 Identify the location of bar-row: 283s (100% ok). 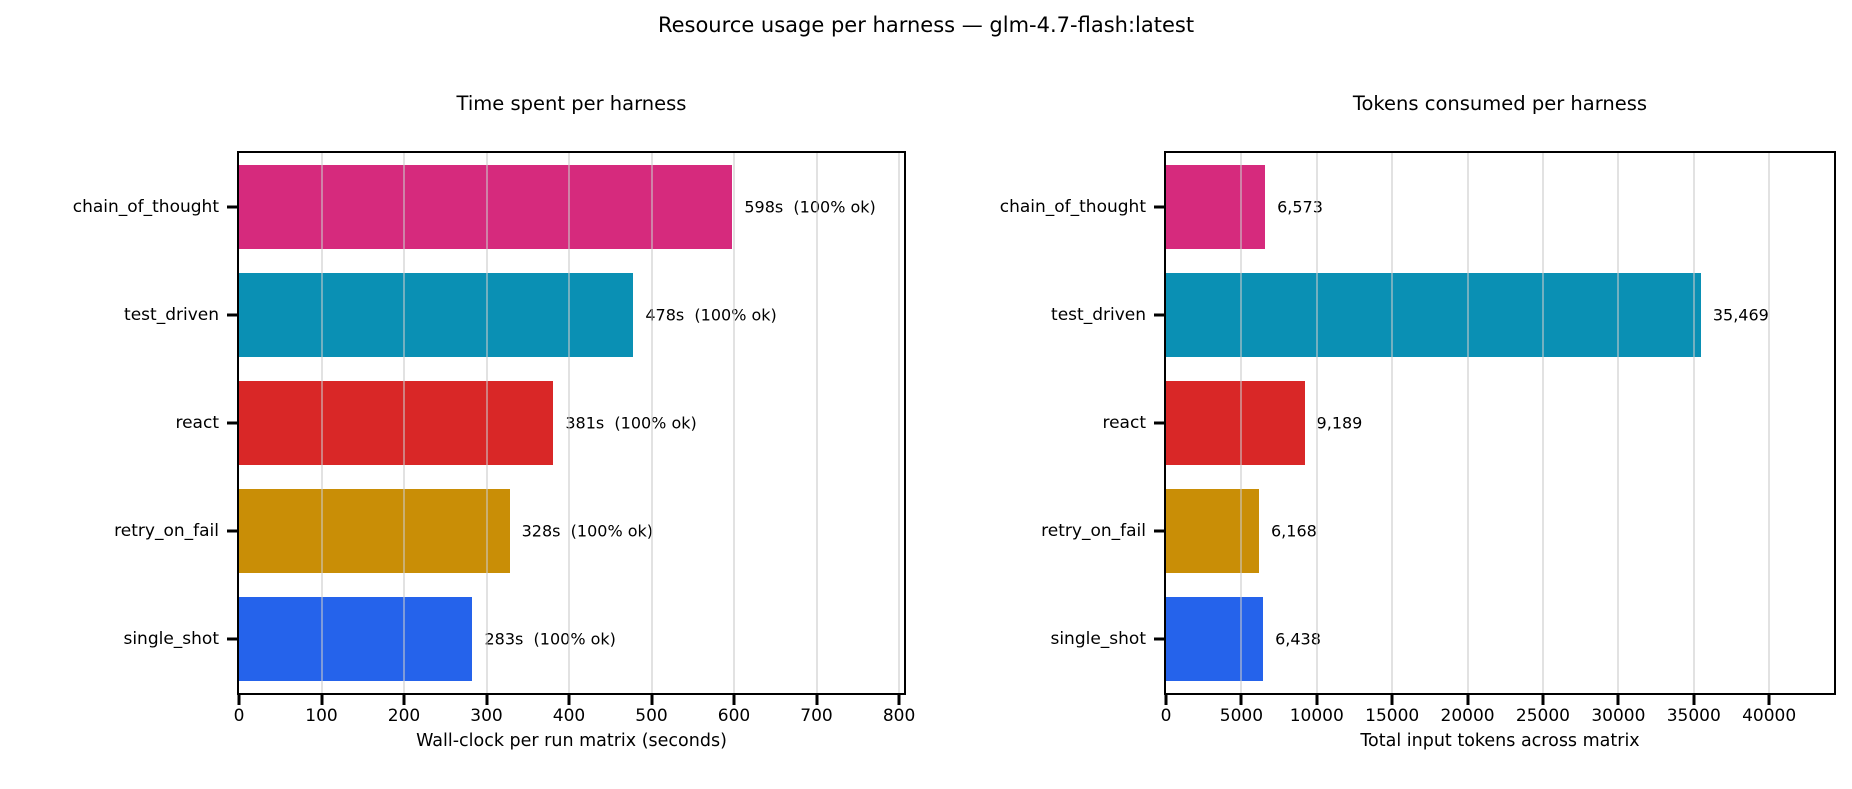
(571, 639).